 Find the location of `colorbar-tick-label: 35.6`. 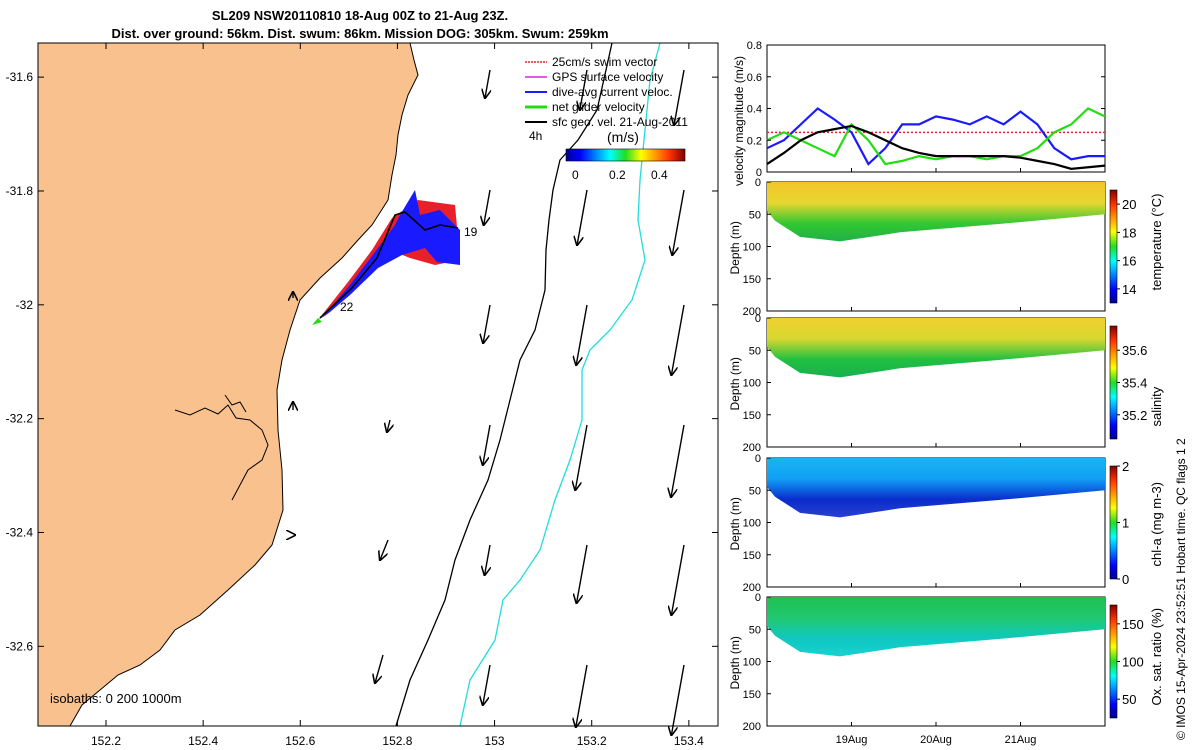

colorbar-tick-label: 35.6 is located at coordinates (1134, 350).